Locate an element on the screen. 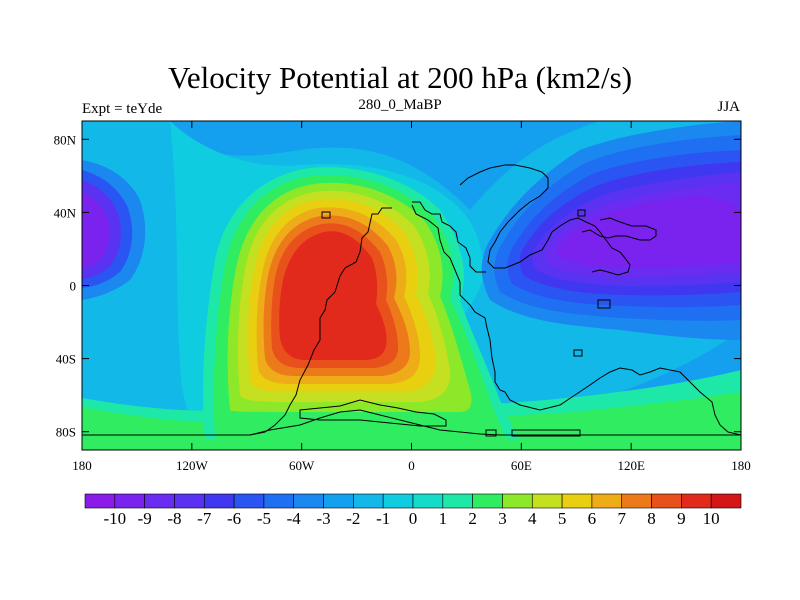 The width and height of the screenshot is (800, 600). x-tick-label: 60E is located at coordinates (521, 465).